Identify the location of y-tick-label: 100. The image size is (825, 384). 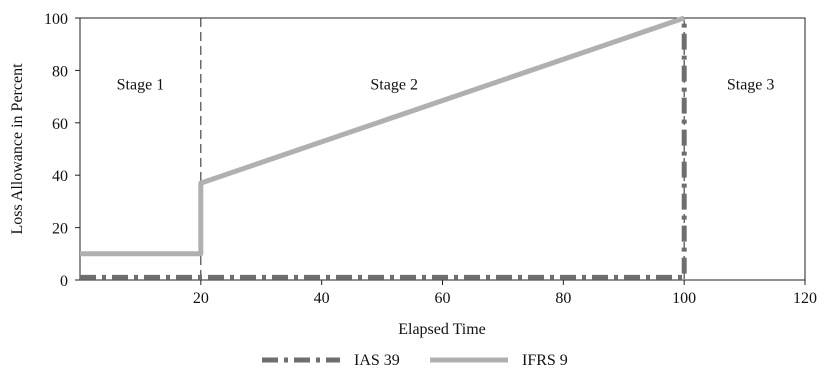
(56, 19).